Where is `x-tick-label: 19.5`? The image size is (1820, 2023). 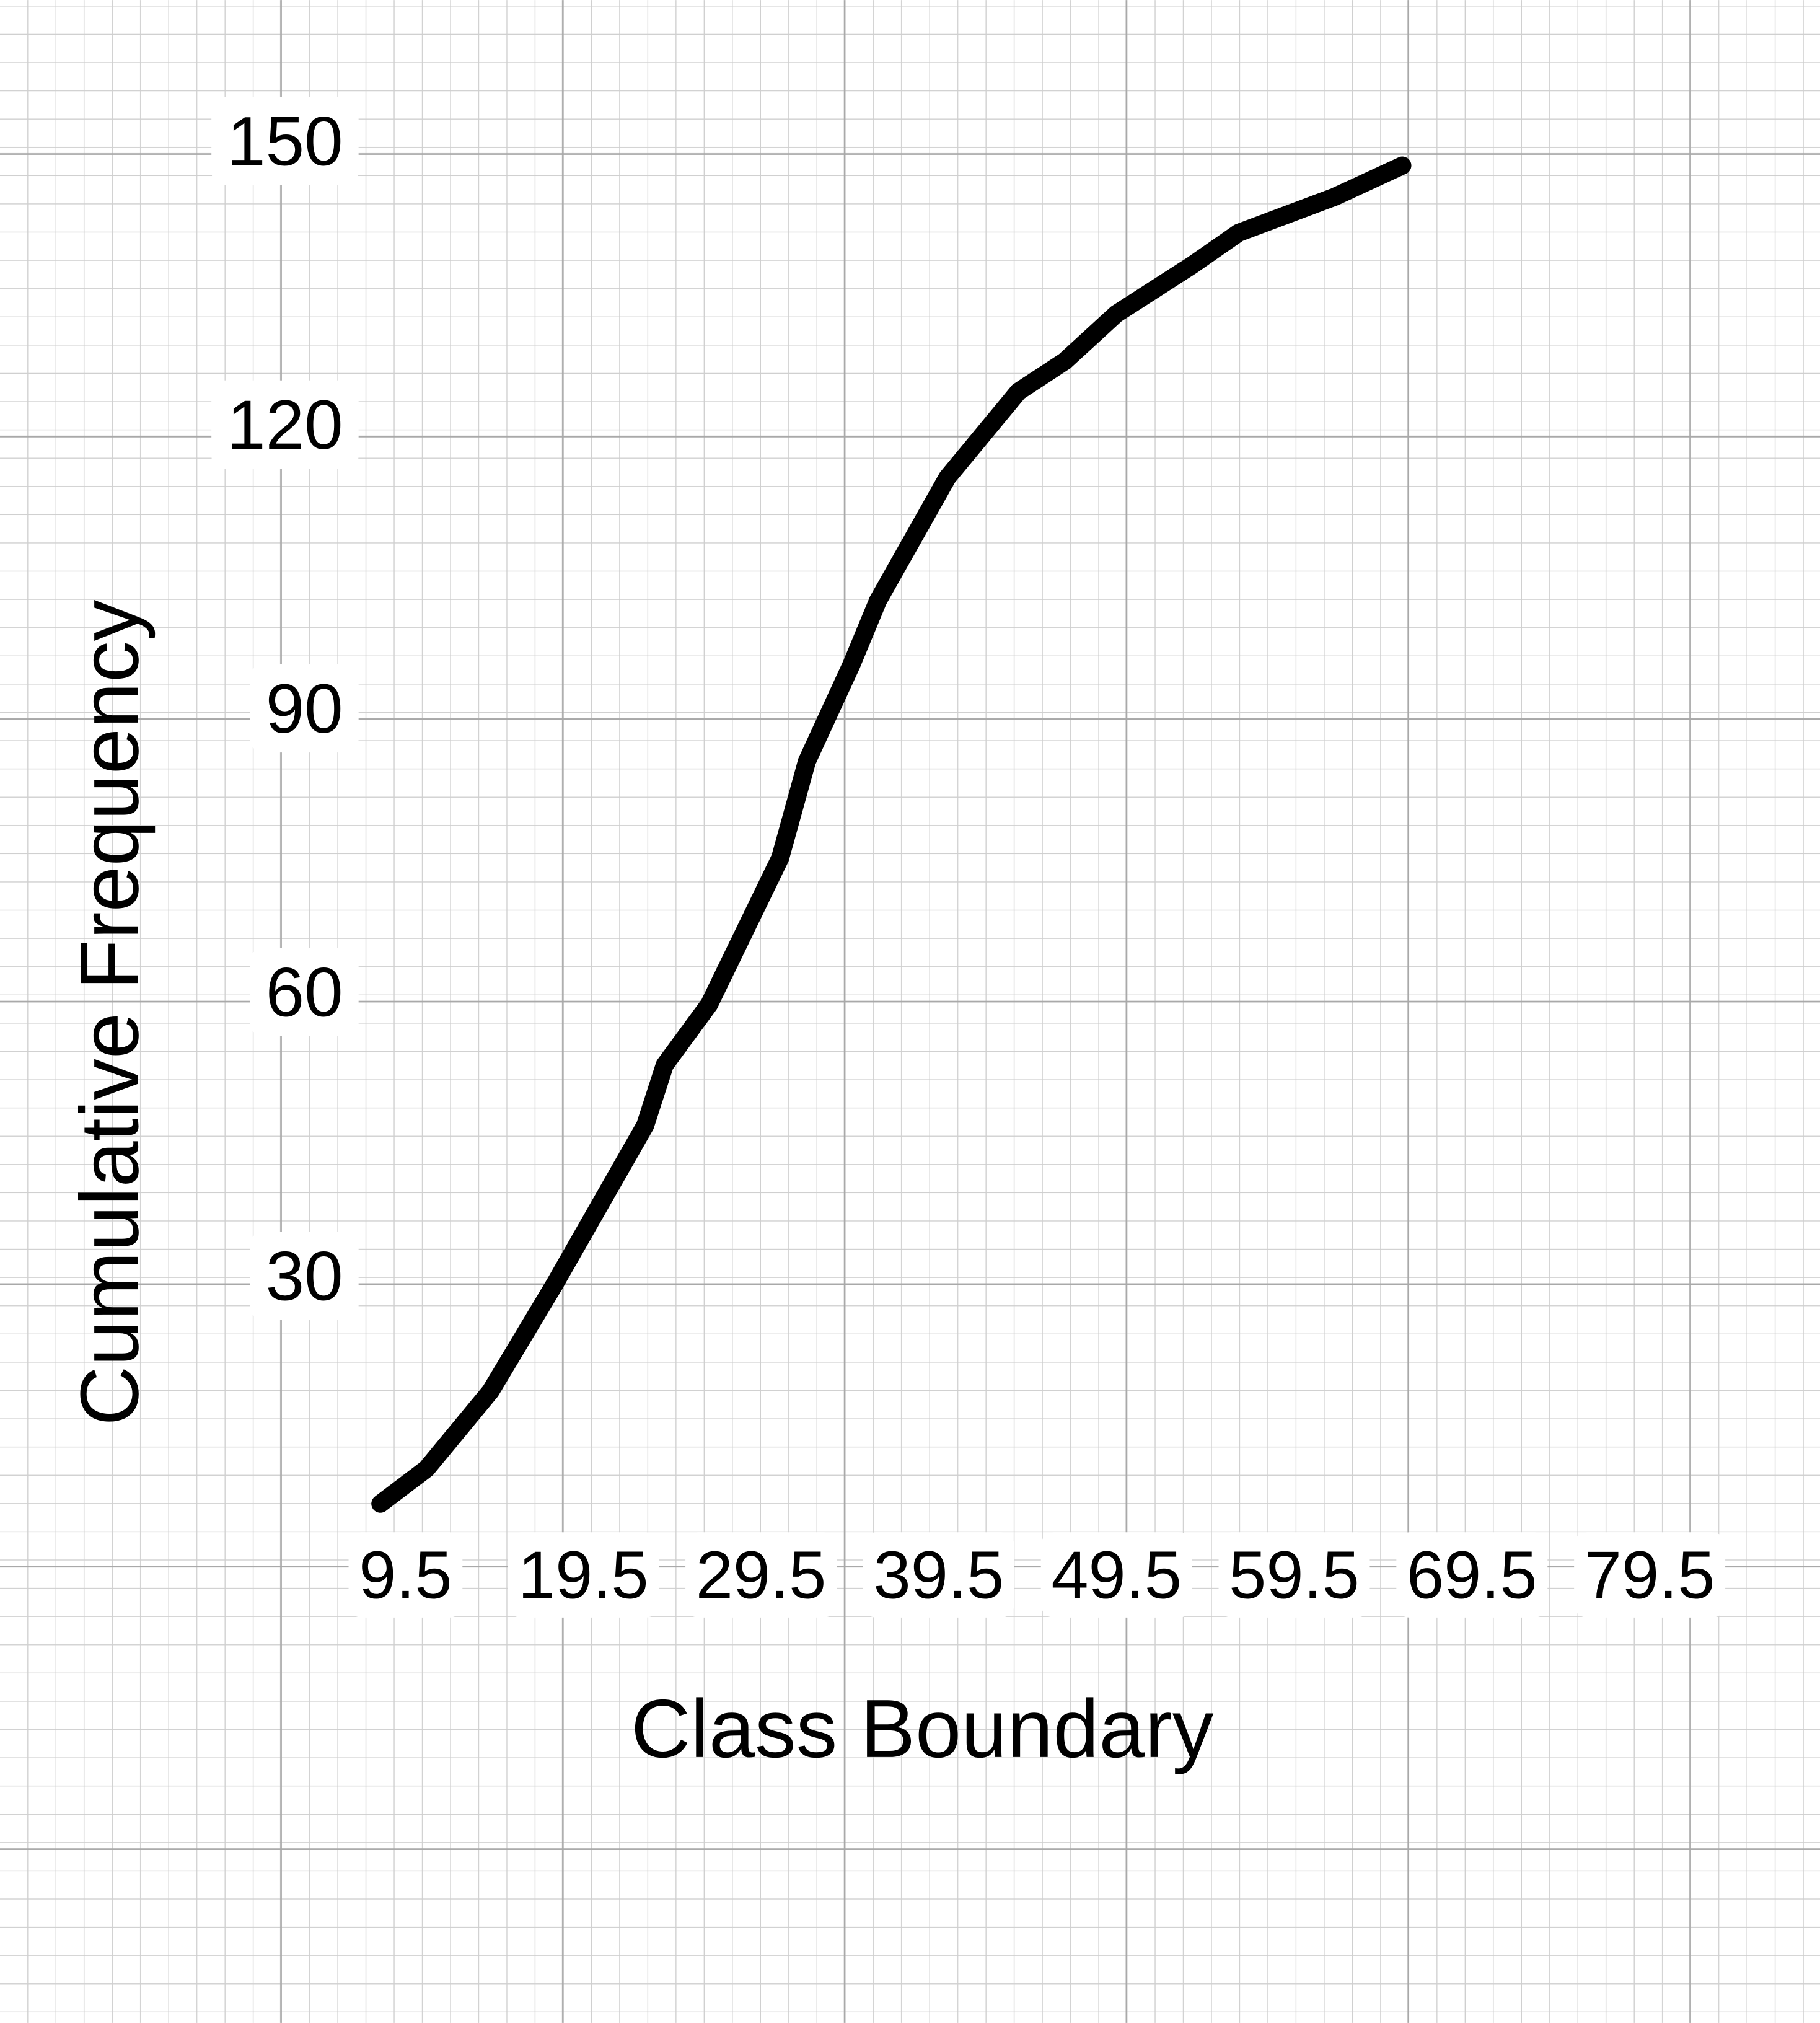 x-tick-label: 19.5 is located at coordinates (583, 1575).